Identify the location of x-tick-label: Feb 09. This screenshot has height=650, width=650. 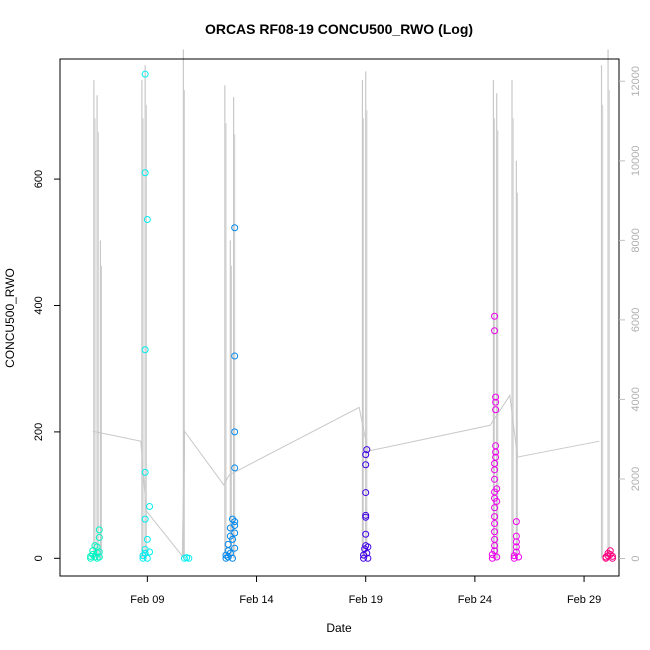
(147, 600).